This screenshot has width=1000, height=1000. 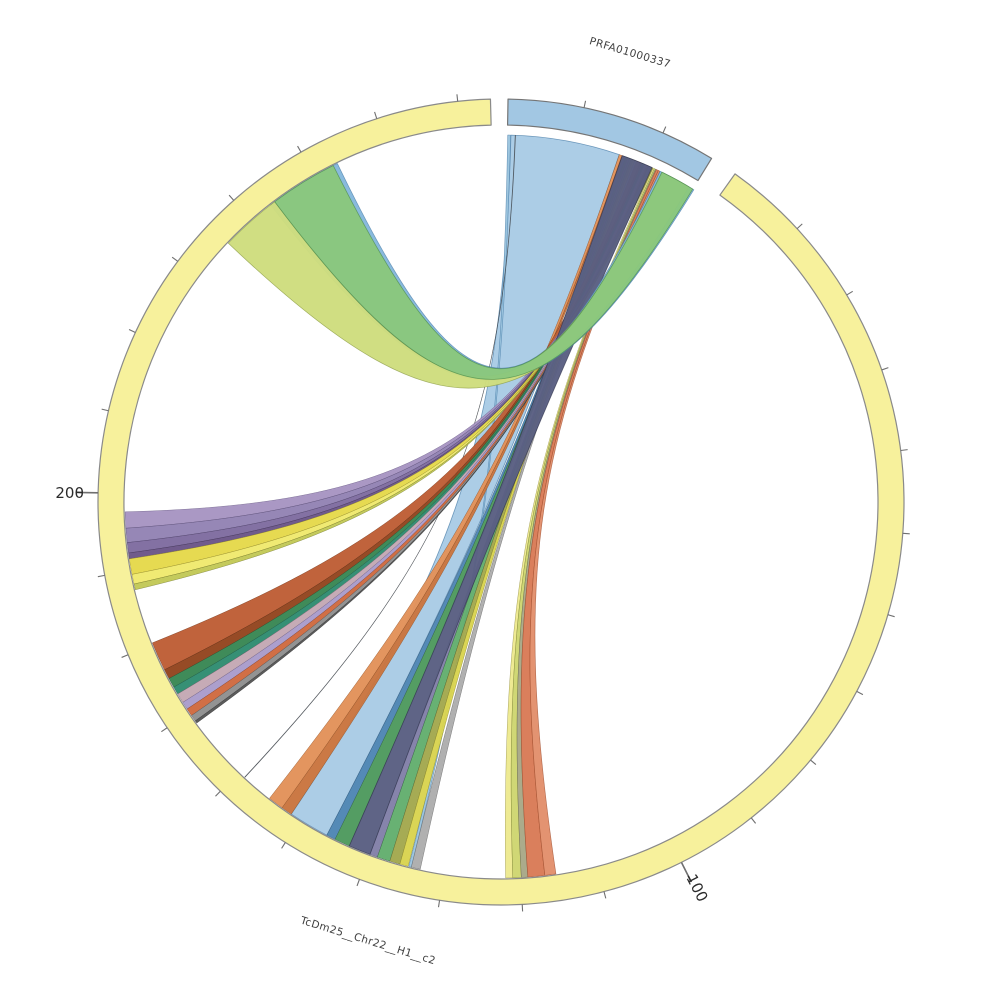 What do you see at coordinates (69, 493) in the screenshot?
I see `tick-label-200: 200` at bounding box center [69, 493].